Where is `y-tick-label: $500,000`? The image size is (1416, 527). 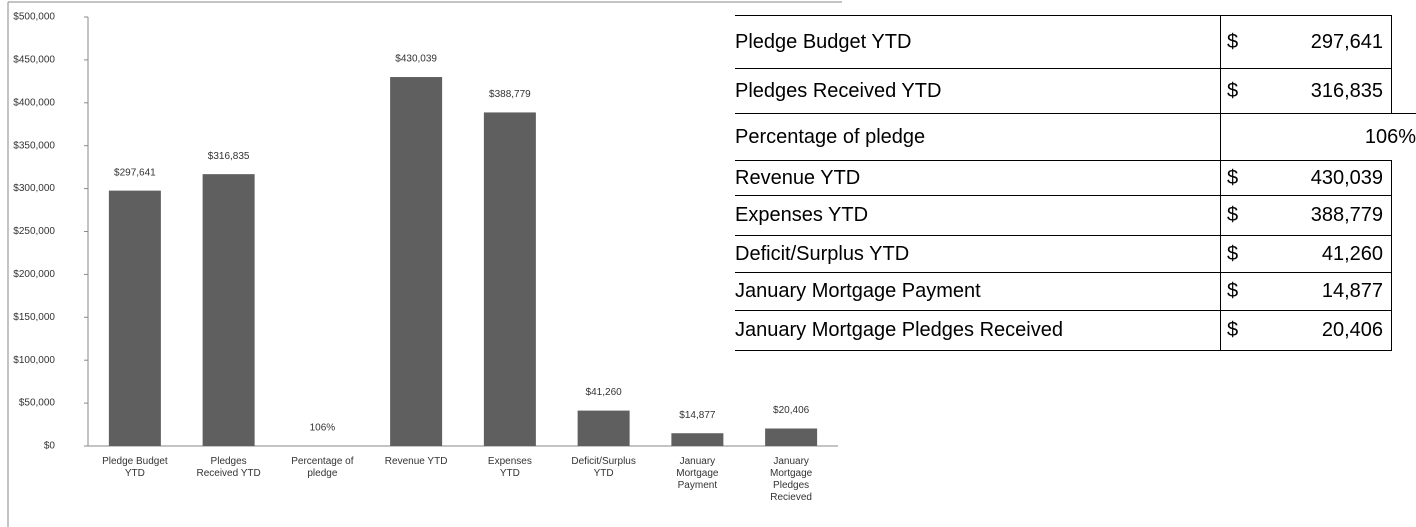 y-tick-label: $500,000 is located at coordinates (34, 17).